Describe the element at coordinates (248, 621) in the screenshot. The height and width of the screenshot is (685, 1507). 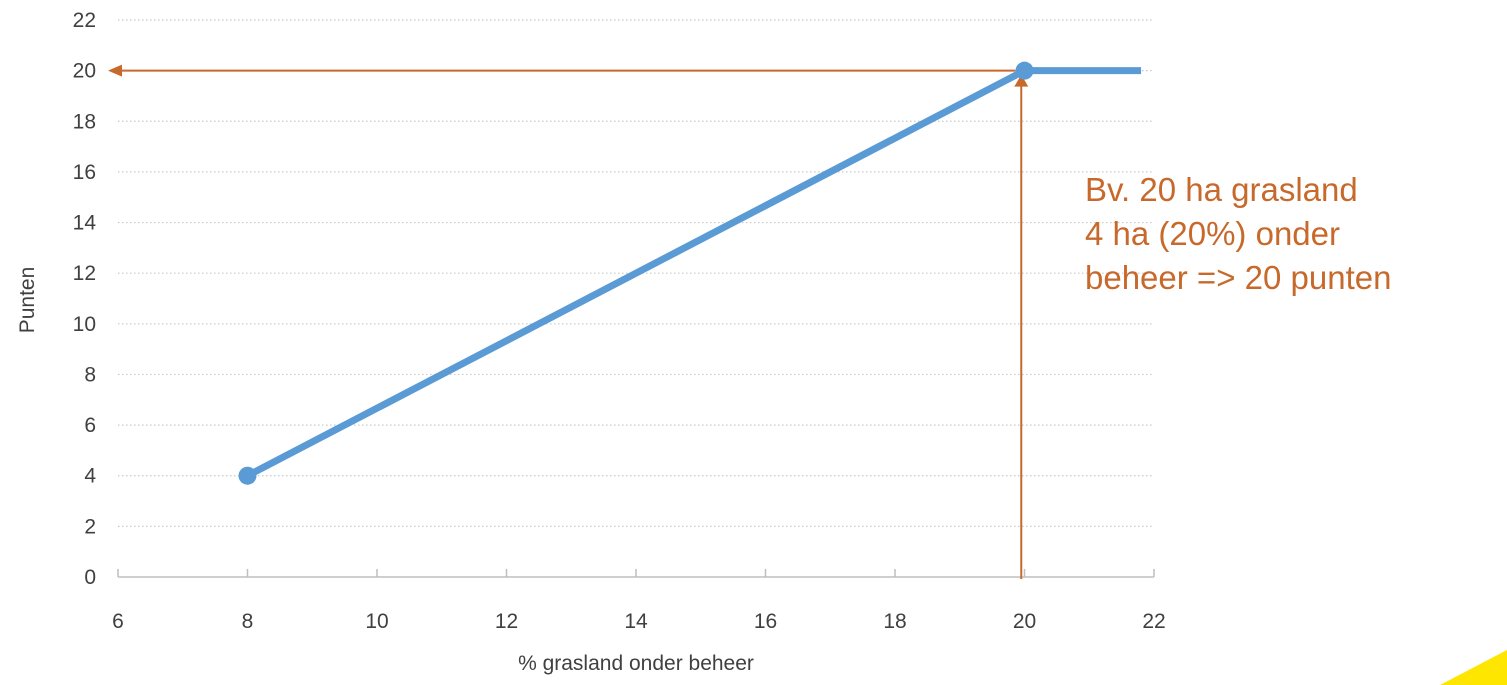
I see `x-tick-label-8: 8` at that location.